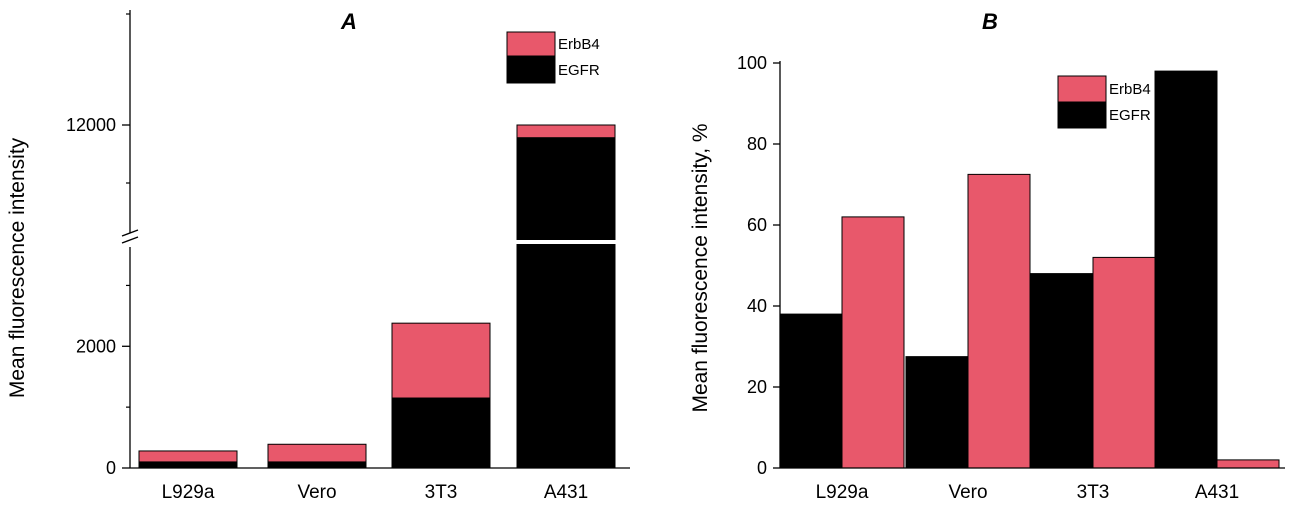  I want to click on y-tick-label-60: 60, so click(757, 225).